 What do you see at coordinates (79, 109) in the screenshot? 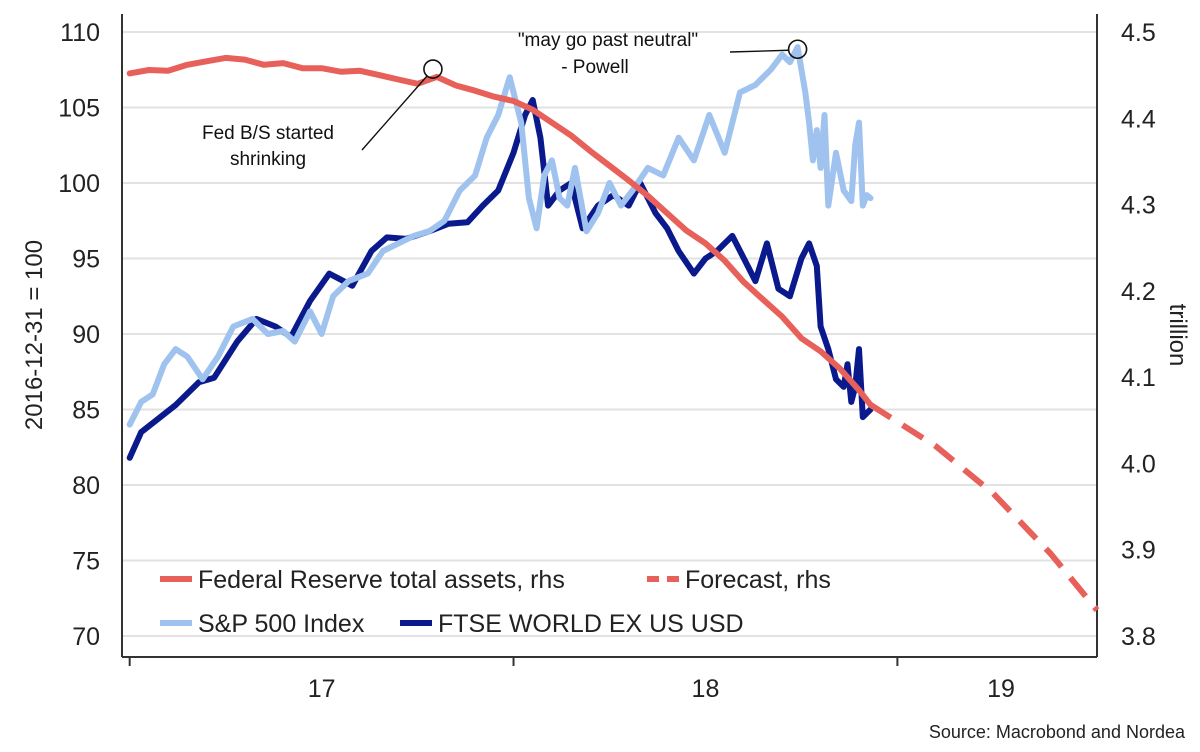
I see `y-tick-label-left: 105` at bounding box center [79, 109].